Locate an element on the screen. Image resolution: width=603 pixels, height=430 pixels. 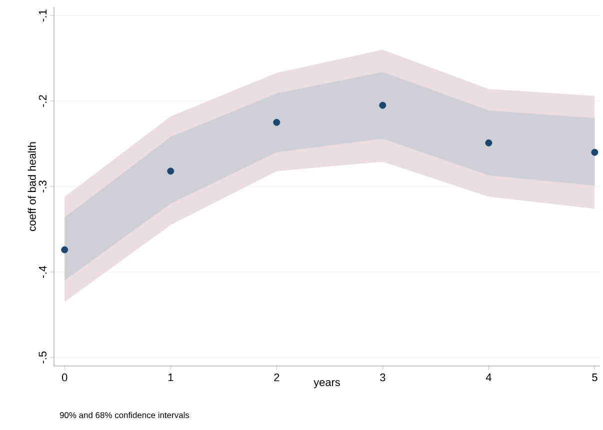
y-tick-label: -.3 is located at coordinates (42, 186).